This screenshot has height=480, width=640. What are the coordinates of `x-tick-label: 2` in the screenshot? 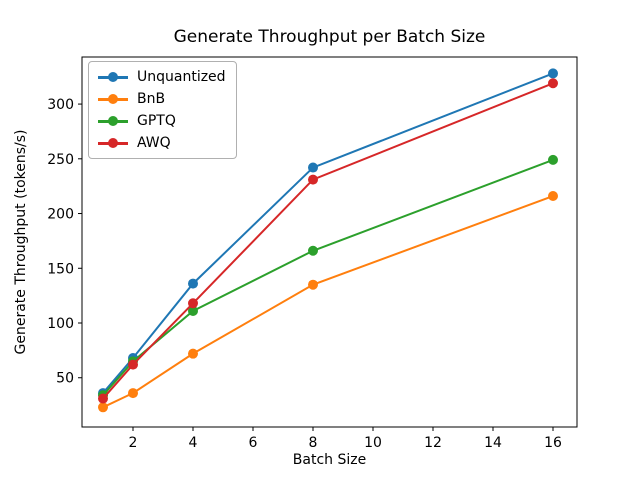 It's located at (133, 443).